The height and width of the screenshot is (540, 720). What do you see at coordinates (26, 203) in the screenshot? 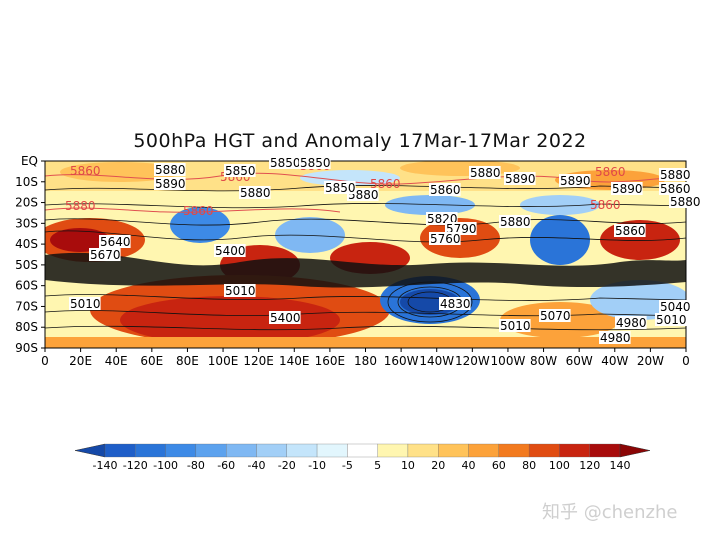
I see `lat-tick-label: 20S` at bounding box center [26, 203].